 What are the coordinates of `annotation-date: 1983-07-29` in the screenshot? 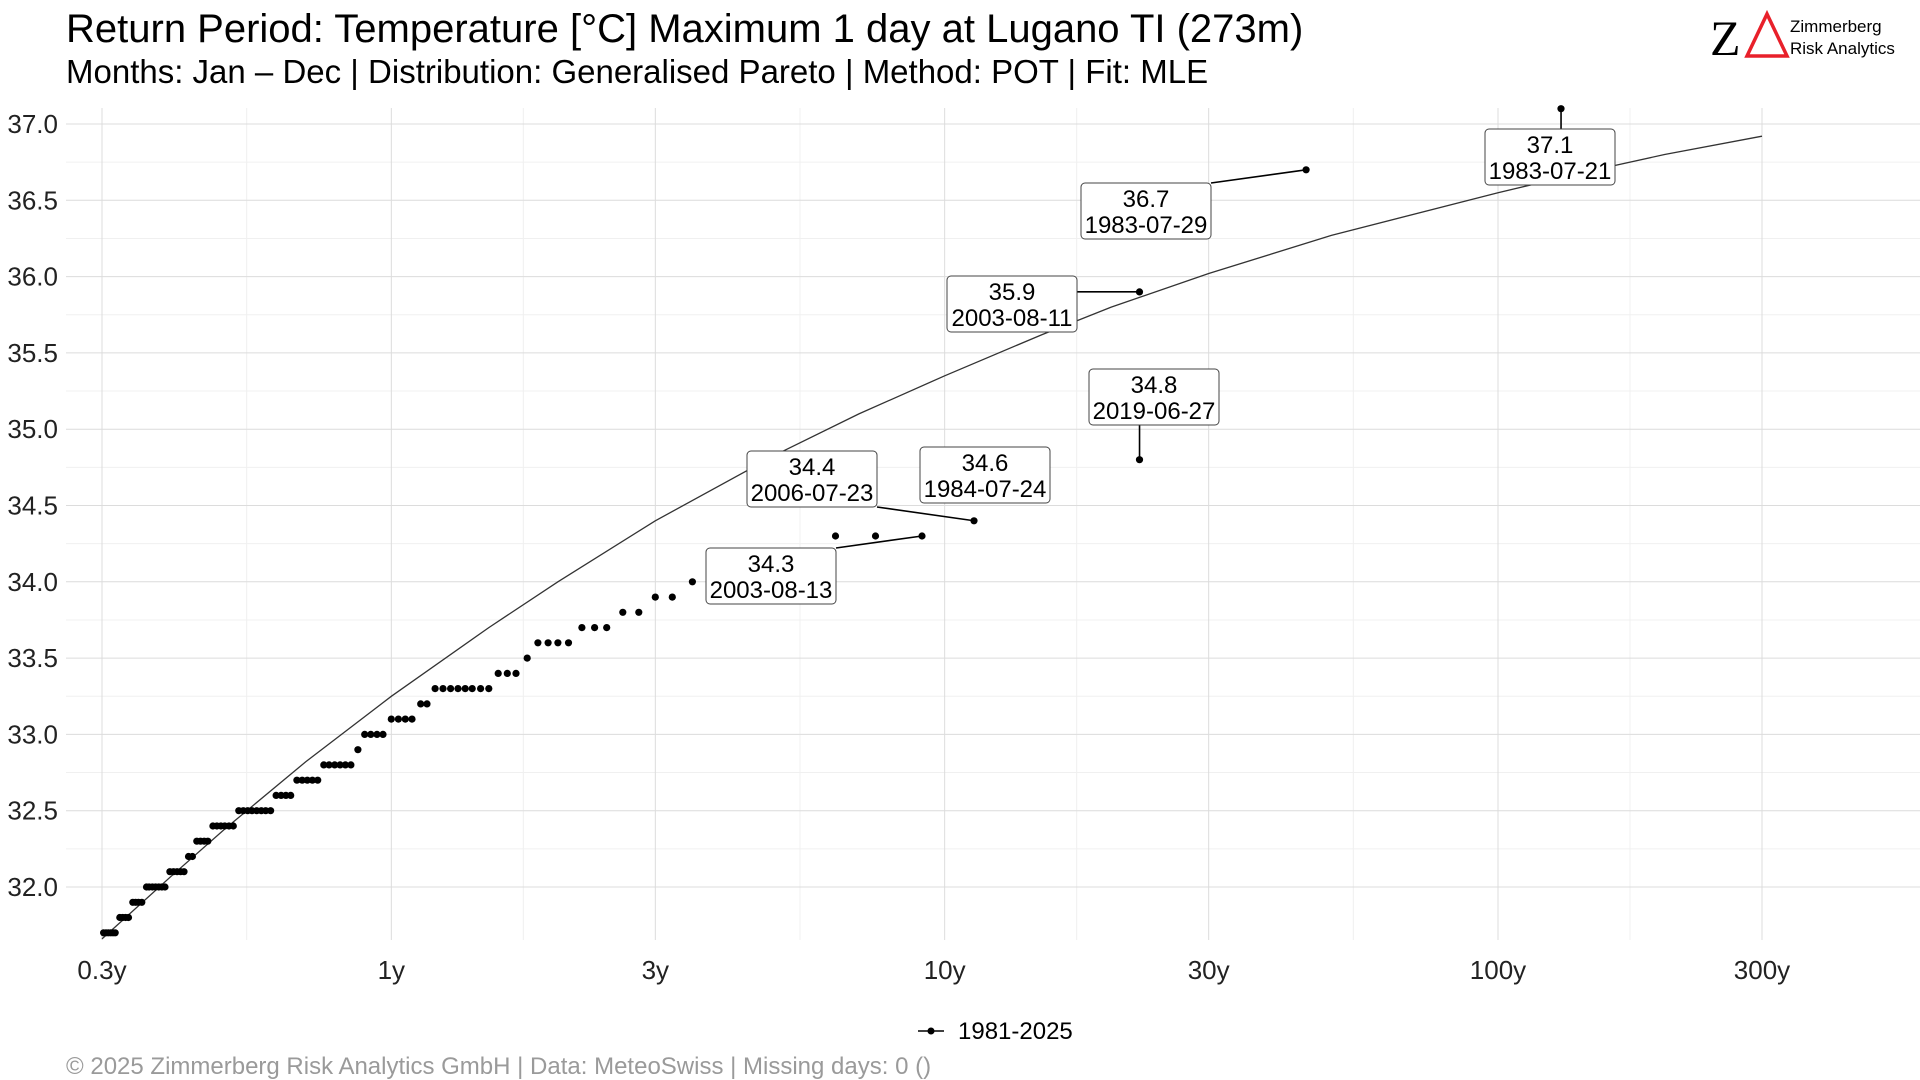 It's located at (1146, 225).